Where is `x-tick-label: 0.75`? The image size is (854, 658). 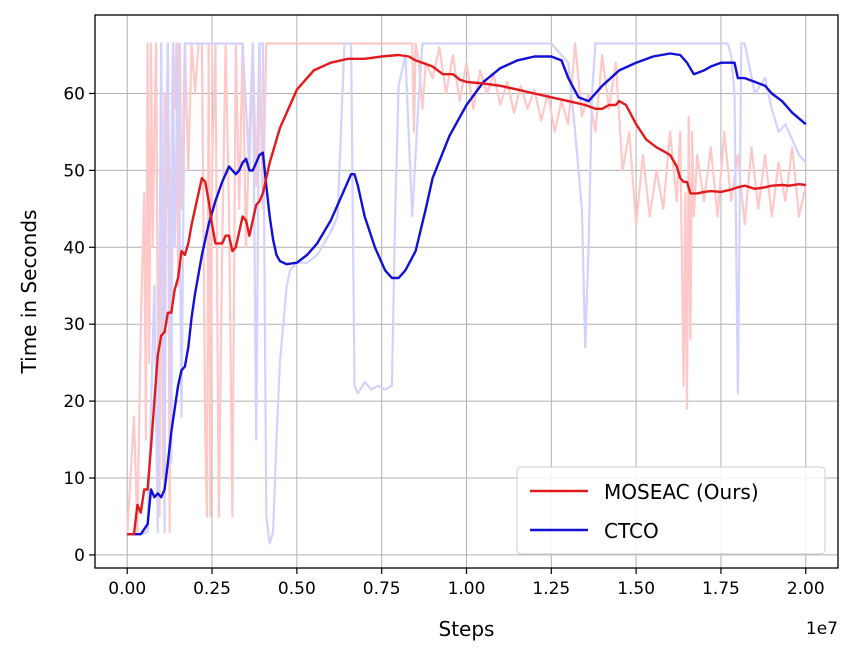 x-tick-label: 0.75 is located at coordinates (382, 589).